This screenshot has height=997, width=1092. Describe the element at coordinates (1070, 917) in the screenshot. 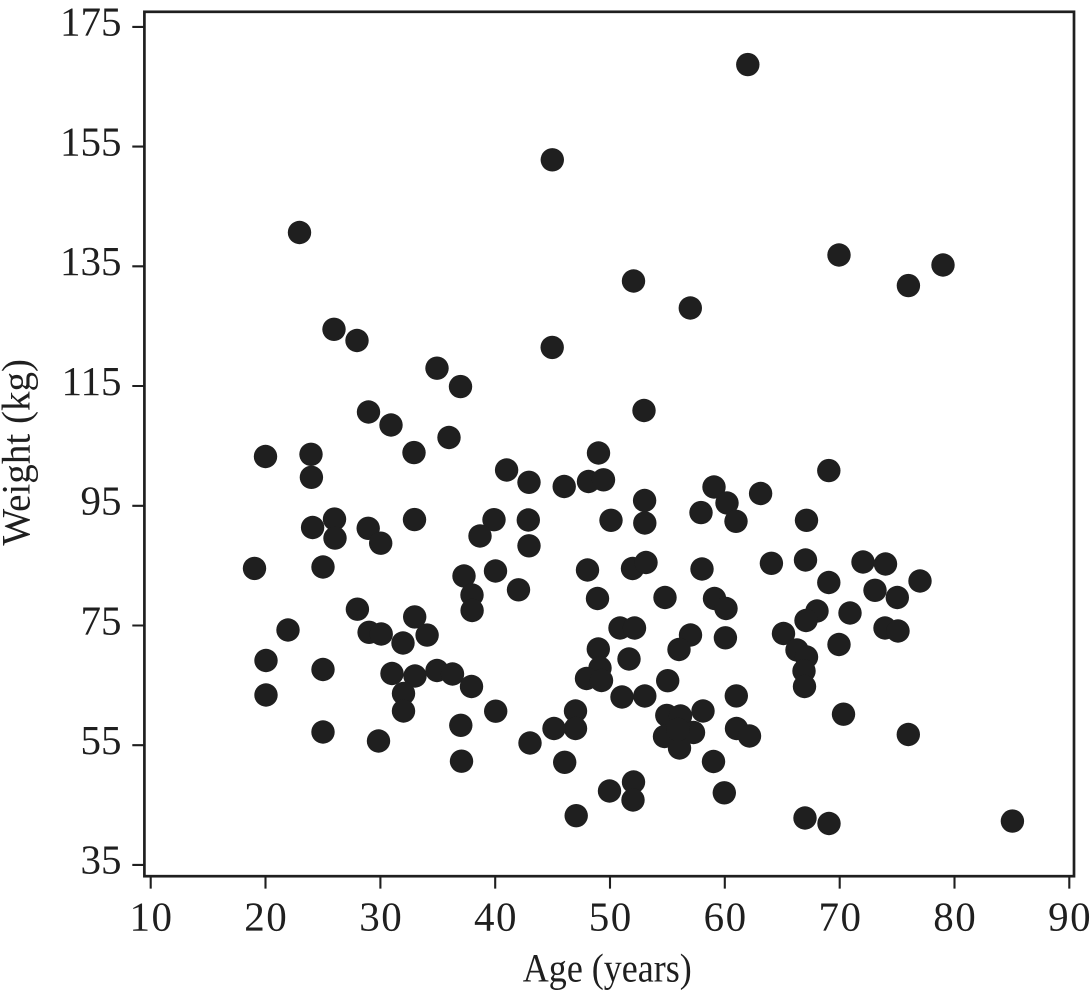

I see `svg-text: 90` at that location.